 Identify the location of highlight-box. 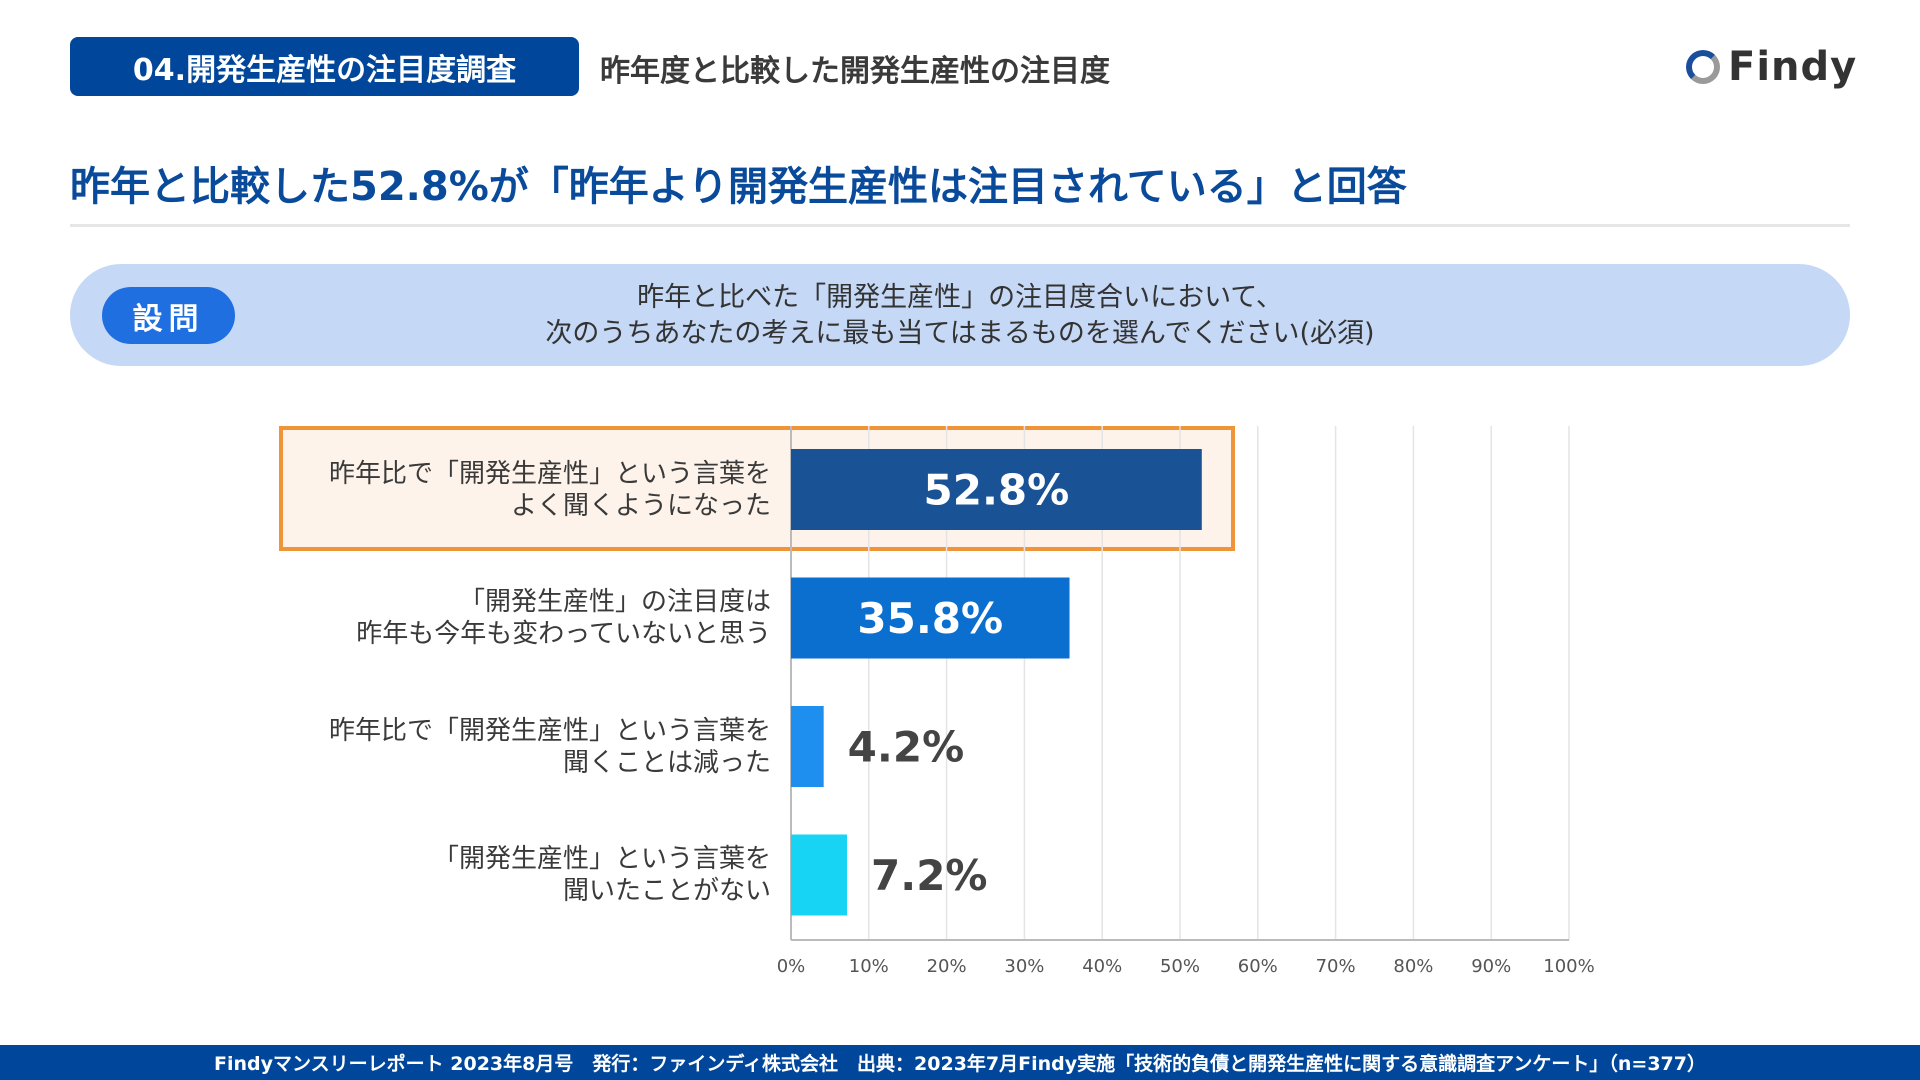
(757, 488).